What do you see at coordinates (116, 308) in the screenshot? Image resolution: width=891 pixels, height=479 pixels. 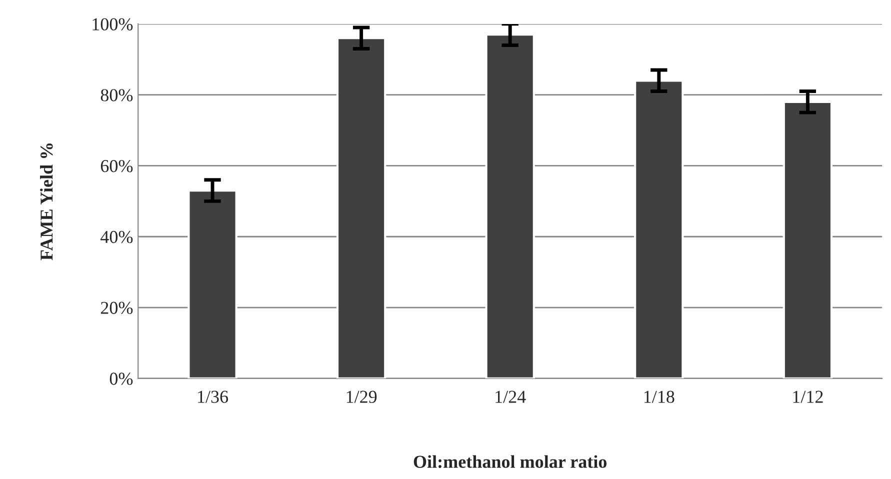 I see `y-tick-label: 20%` at bounding box center [116, 308].